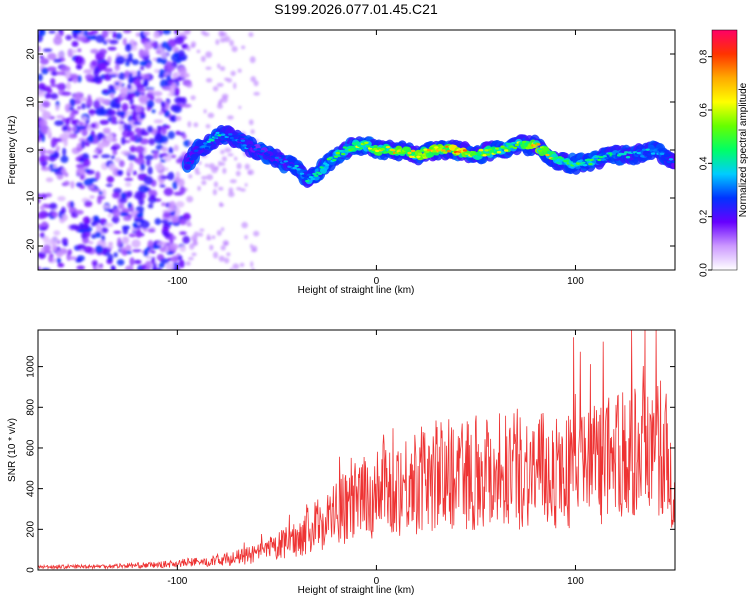  I want to click on y-tick-label: 200, so click(31, 529).